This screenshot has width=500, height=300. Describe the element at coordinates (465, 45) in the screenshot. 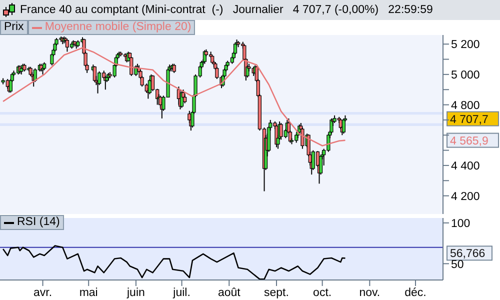

I see `y-tick-label: 5 200` at that location.